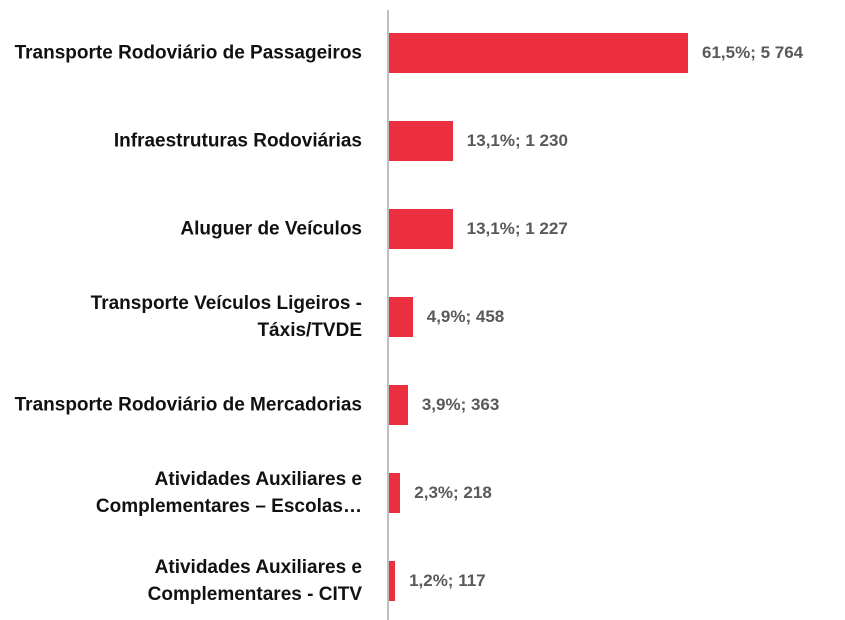 The image size is (845, 620). Describe the element at coordinates (453, 492) in the screenshot. I see `data-label: 2,3%; 218` at that location.